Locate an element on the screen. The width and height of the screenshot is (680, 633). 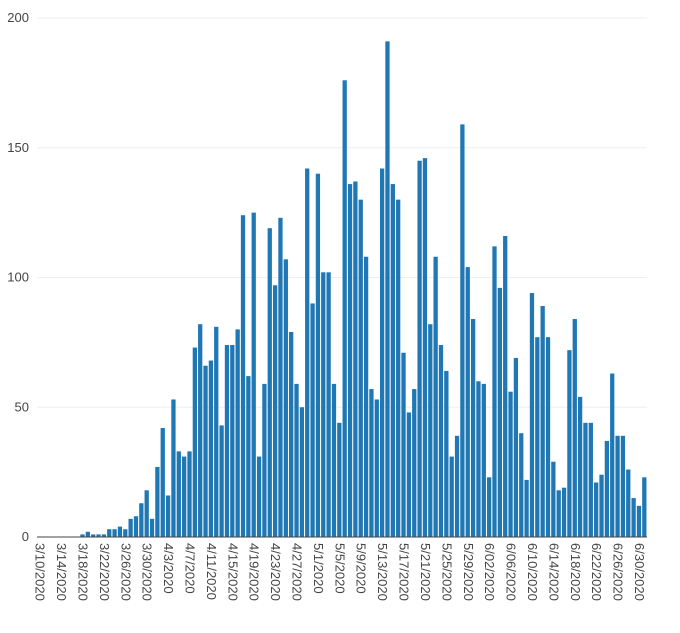
x-tick-label: 6/02/2020 is located at coordinates (489, 572).